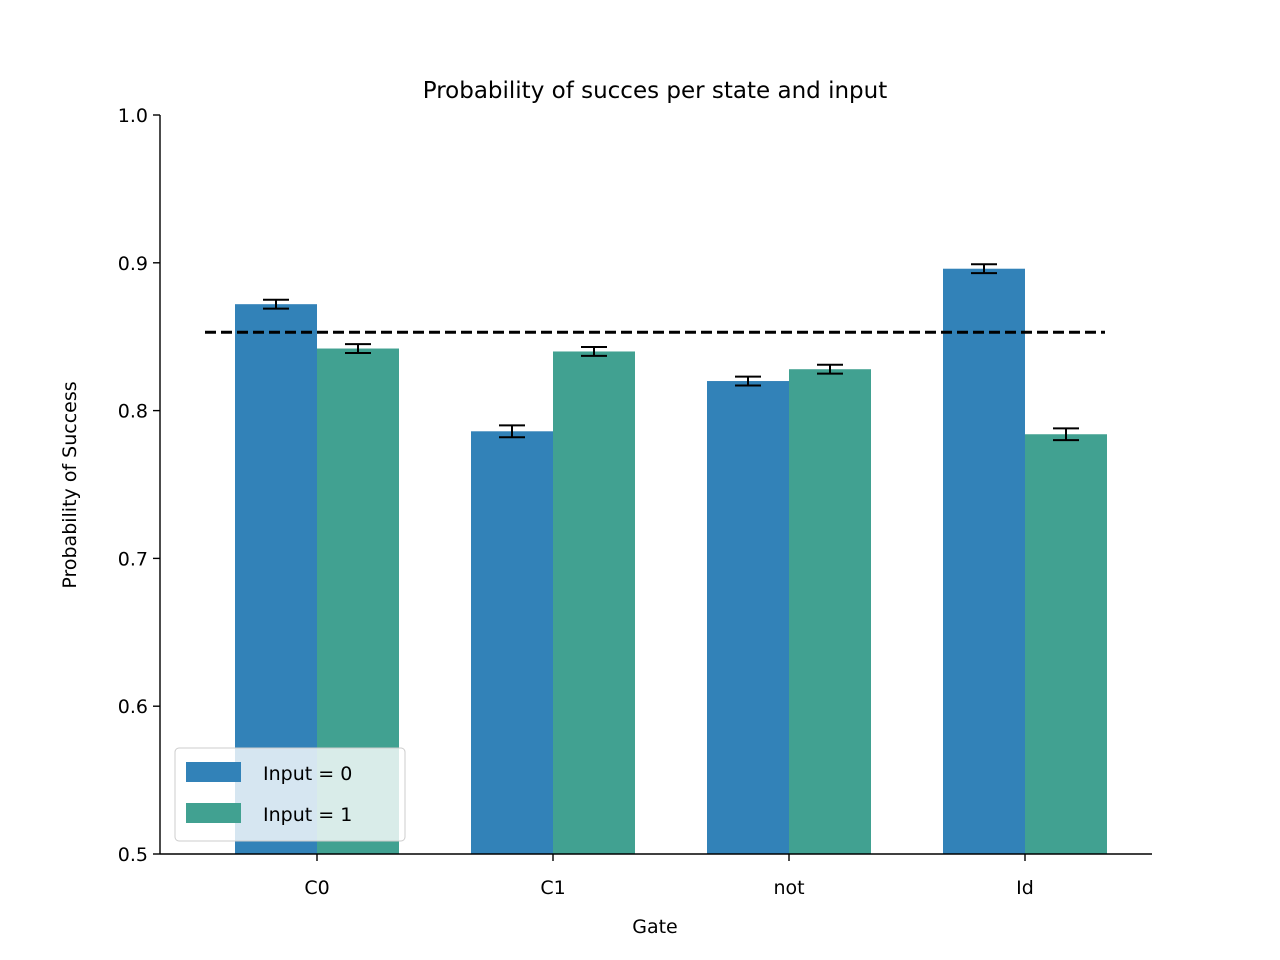 The width and height of the screenshot is (1280, 960). What do you see at coordinates (133, 412) in the screenshot?
I see `y-tick-label: 0.8` at bounding box center [133, 412].